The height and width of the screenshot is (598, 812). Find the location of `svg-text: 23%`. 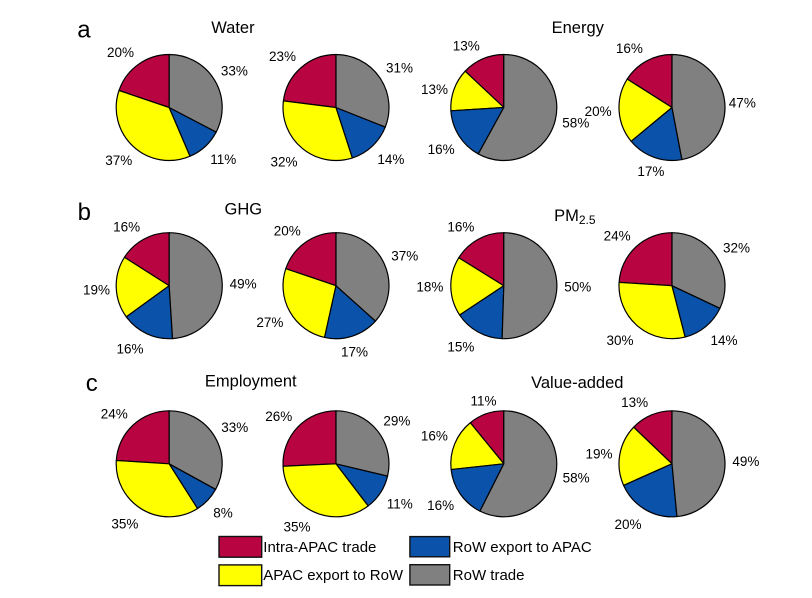

svg-text: 23% is located at coordinates (282, 56).